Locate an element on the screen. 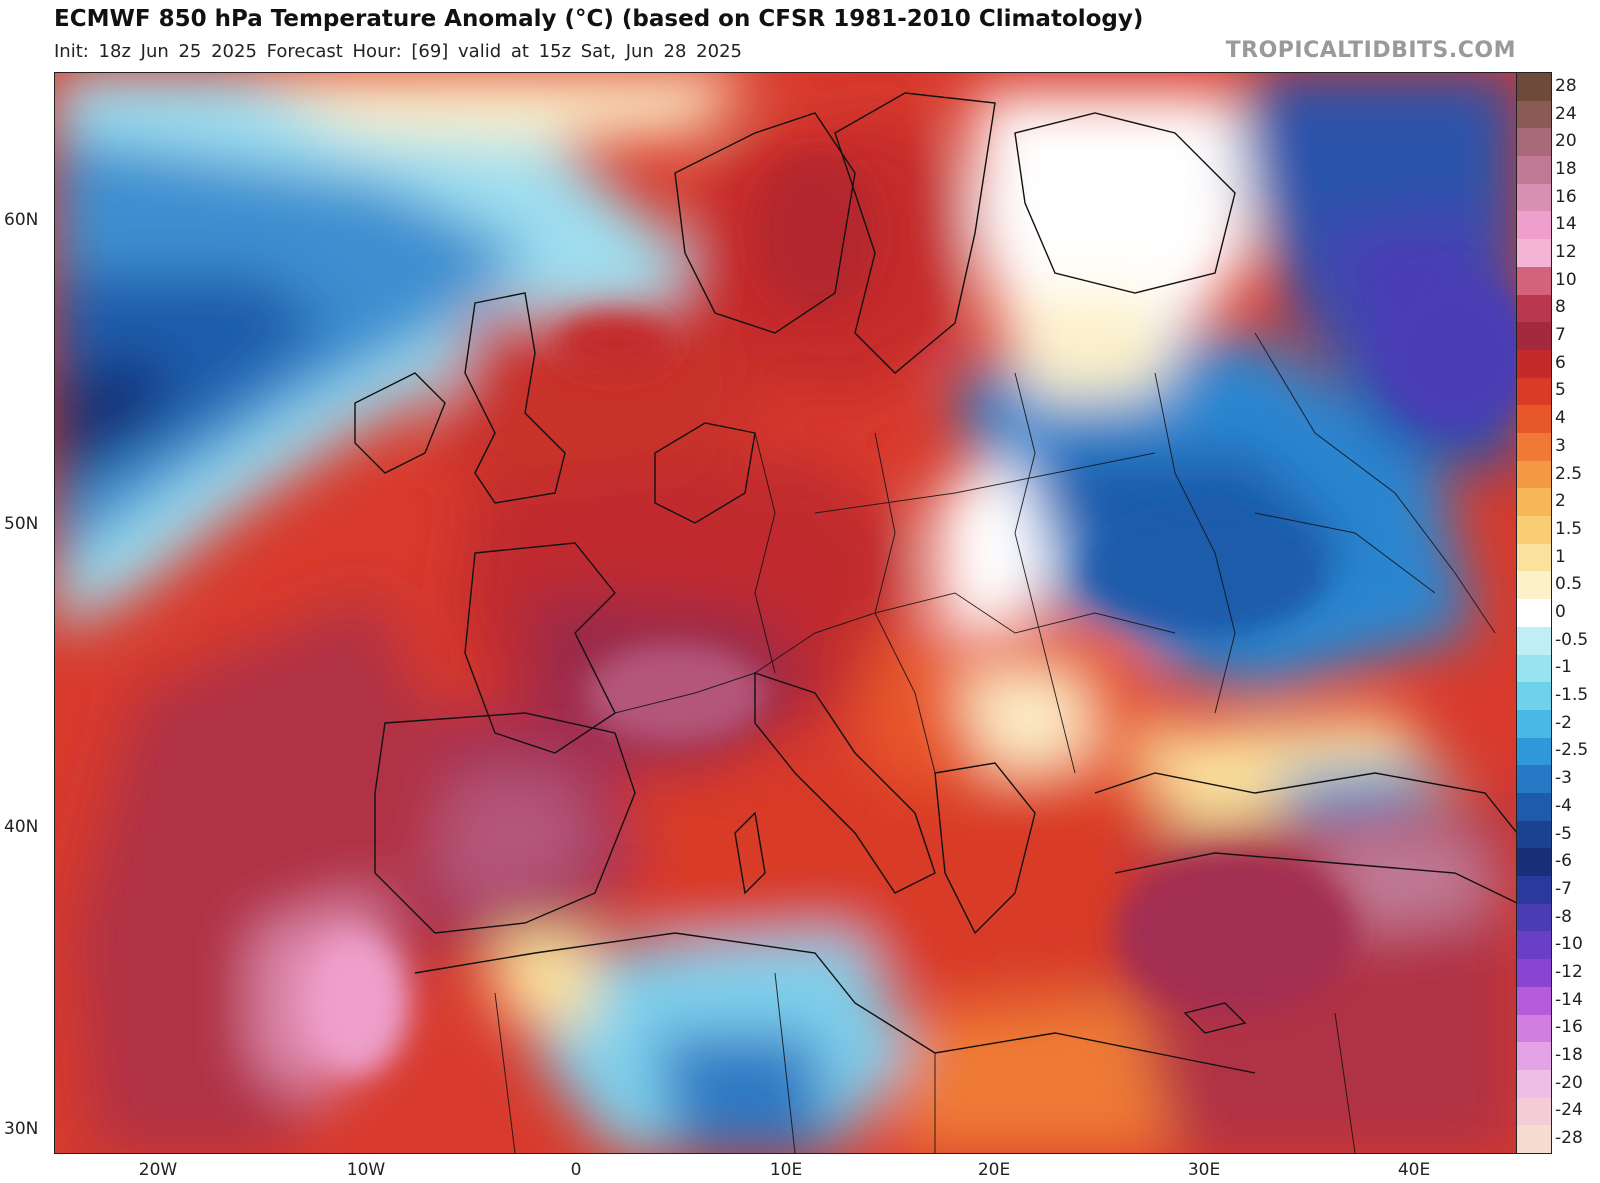  lon-label-40e: 40E is located at coordinates (1414, 1170).